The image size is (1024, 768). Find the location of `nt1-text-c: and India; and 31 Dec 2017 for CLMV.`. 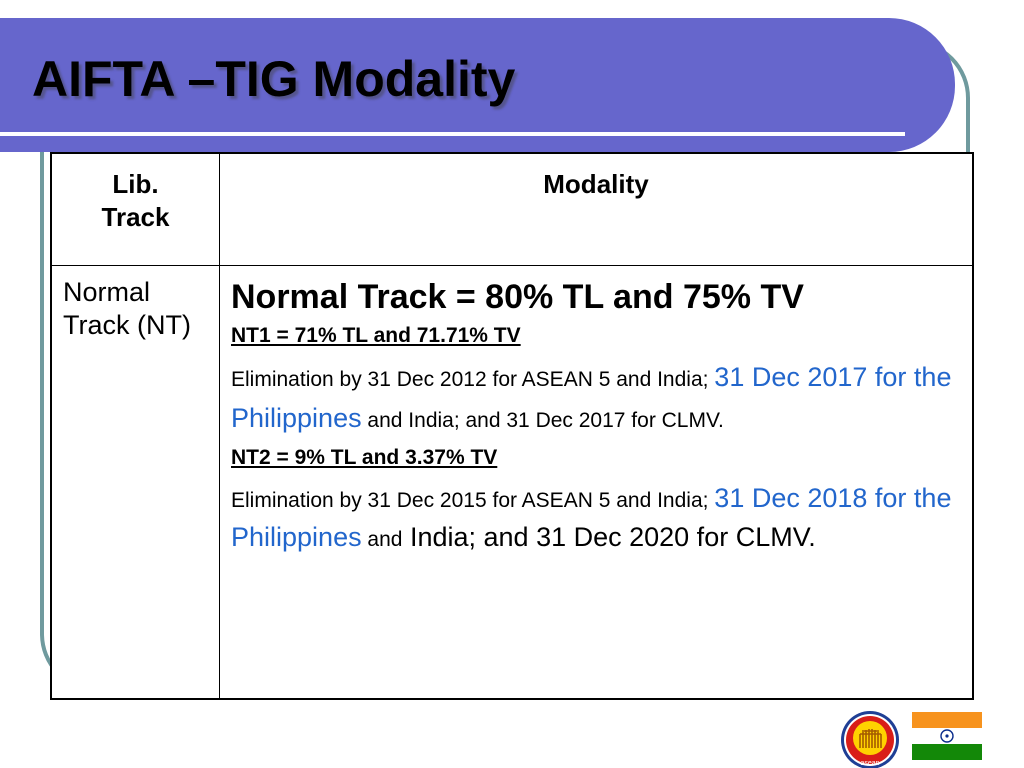

nt1-text-c: and India; and 31 Dec 2017 for CLMV. is located at coordinates (542, 420).